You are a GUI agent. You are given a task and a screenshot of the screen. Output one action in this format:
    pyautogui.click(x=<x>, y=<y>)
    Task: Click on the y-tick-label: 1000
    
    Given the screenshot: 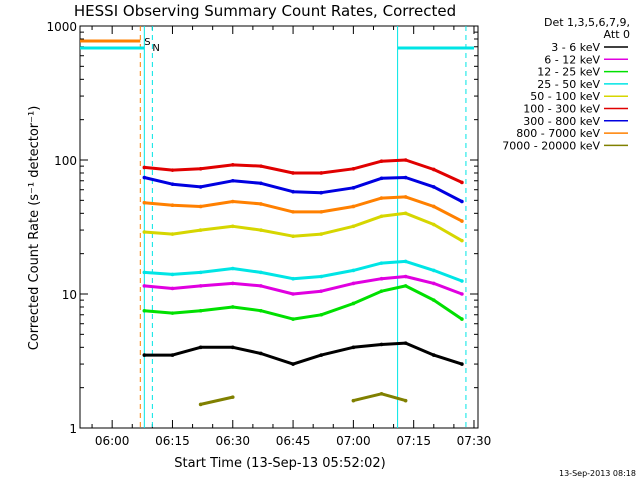 What is the action you would take?
    pyautogui.click(x=61, y=27)
    